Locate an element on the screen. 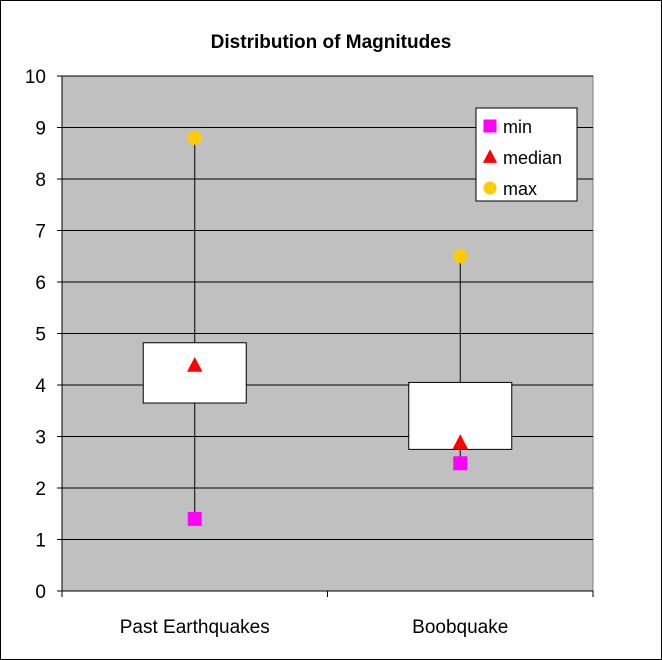  y-tick-label-8: 8 is located at coordinates (40, 180).